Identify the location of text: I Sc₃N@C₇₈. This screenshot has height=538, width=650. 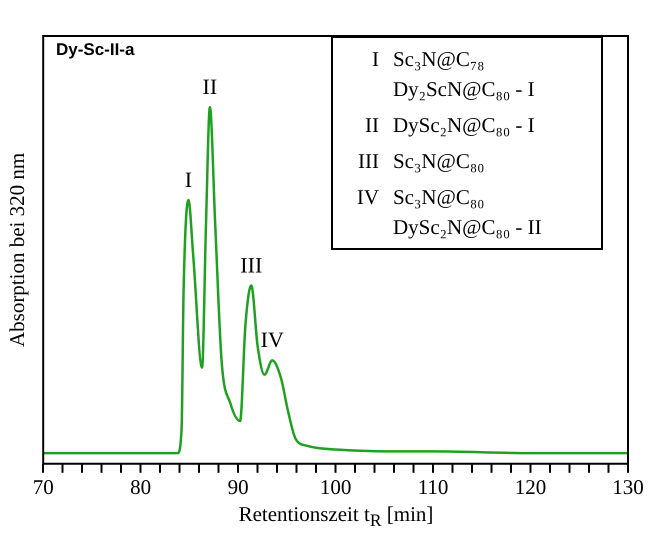
(428, 59).